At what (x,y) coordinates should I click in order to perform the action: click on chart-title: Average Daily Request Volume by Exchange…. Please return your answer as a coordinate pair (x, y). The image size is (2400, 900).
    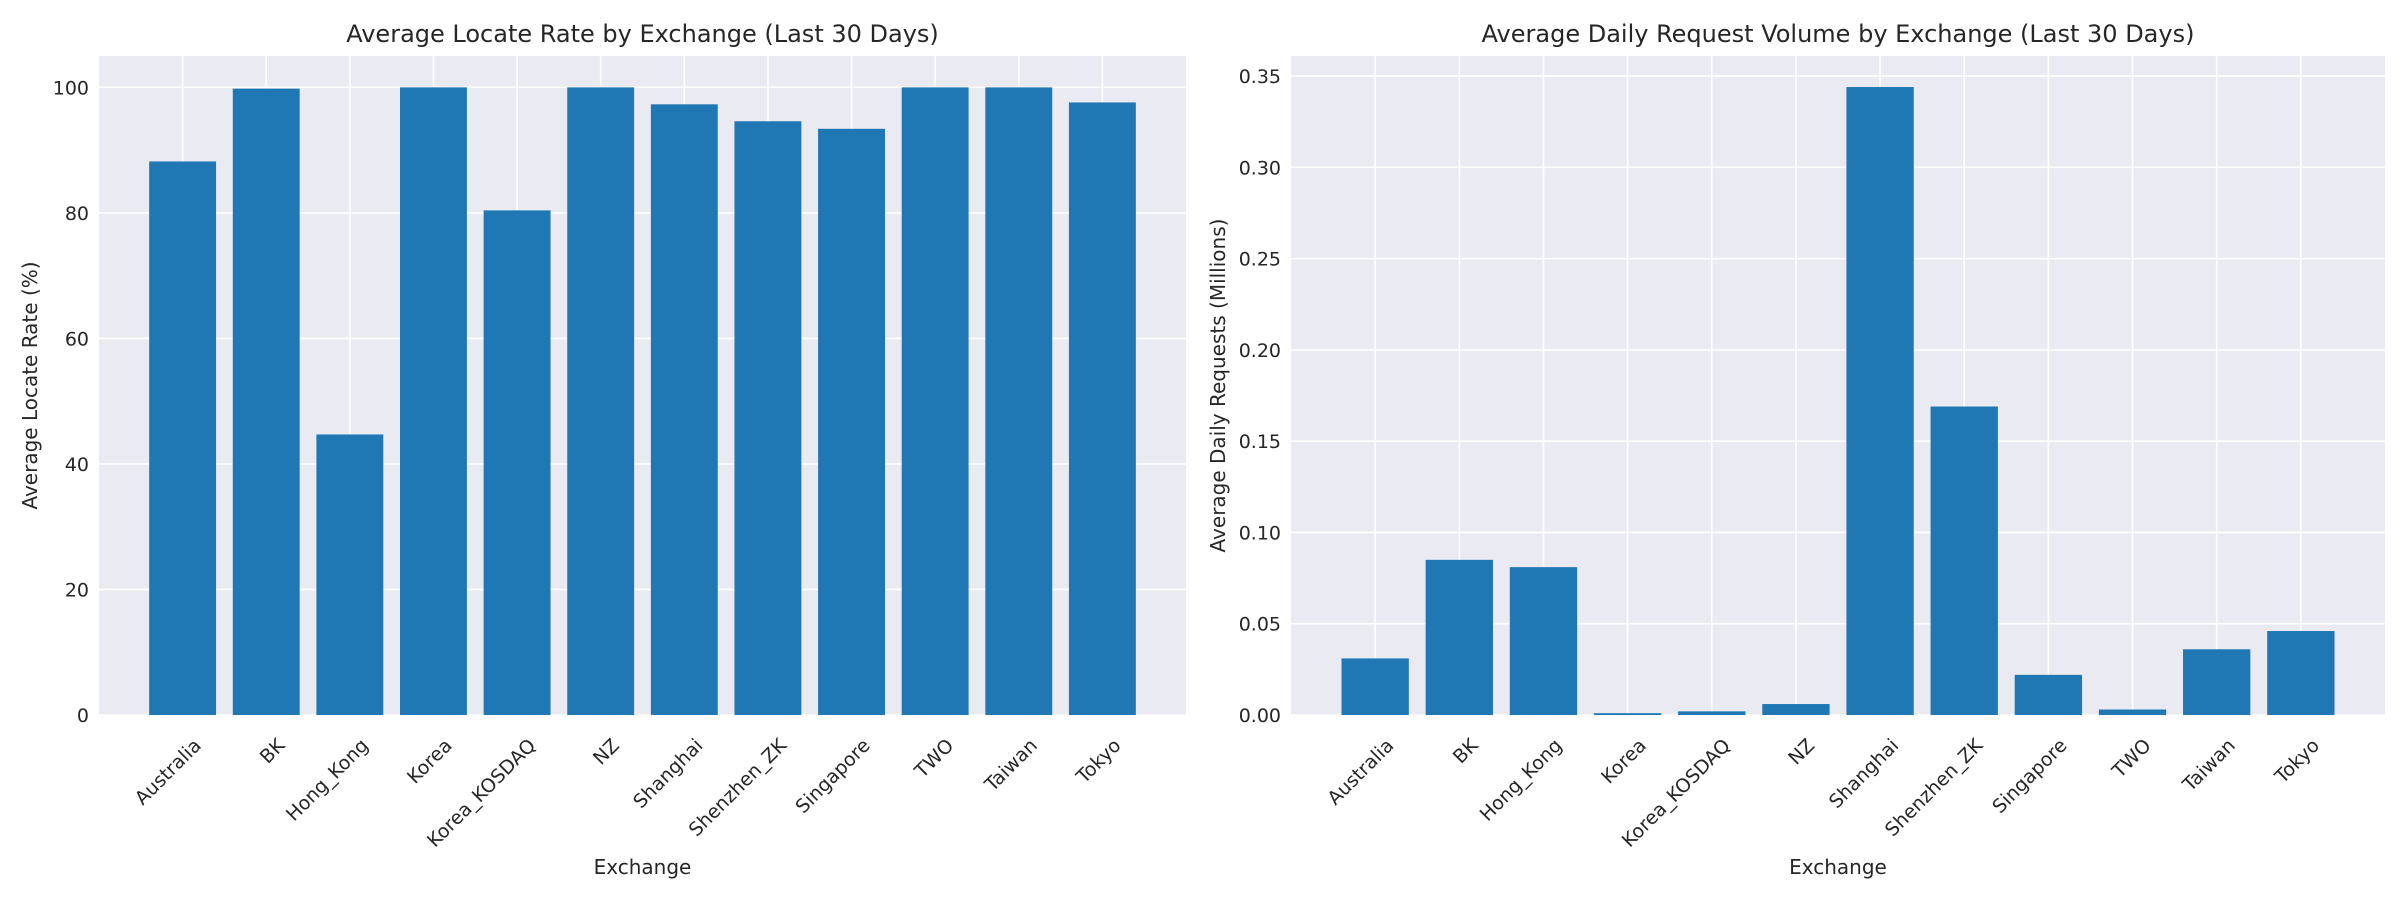
    Looking at the image, I should click on (1838, 34).